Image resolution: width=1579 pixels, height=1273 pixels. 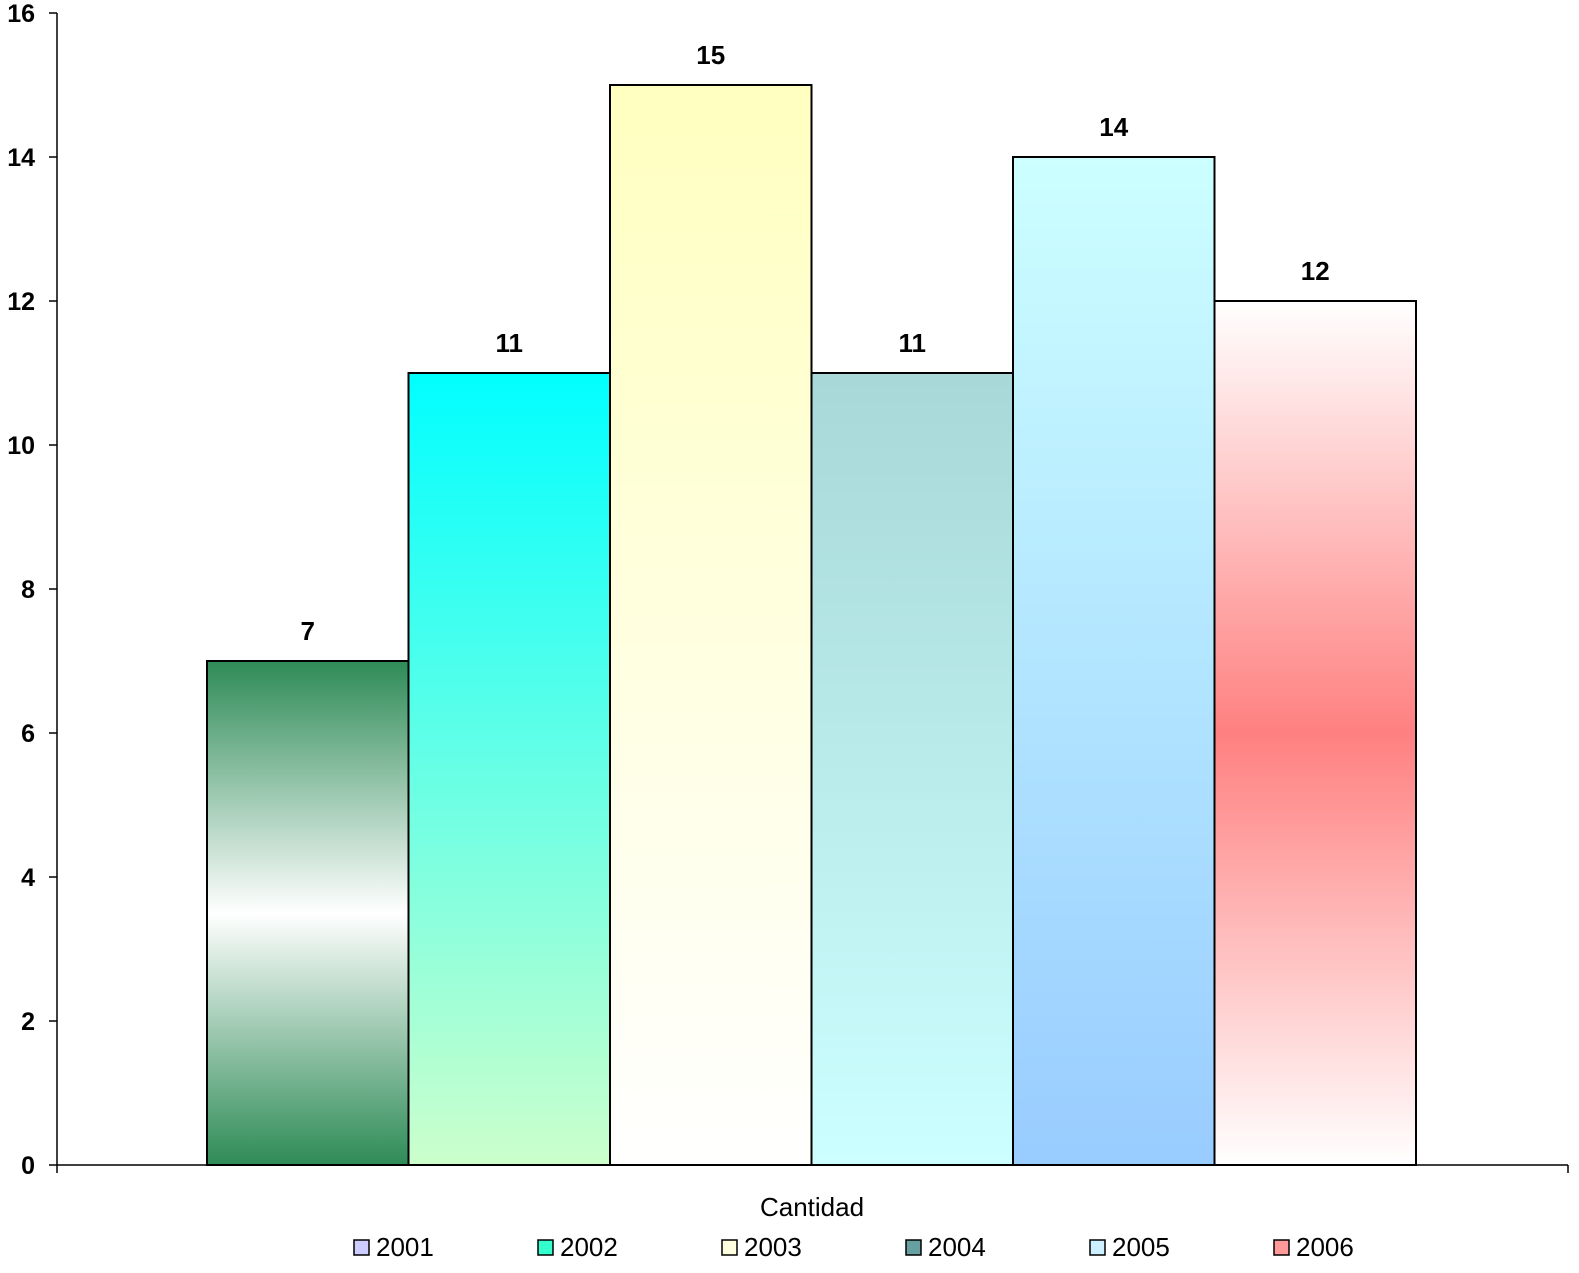 What do you see at coordinates (21, 158) in the screenshot?
I see `y-tick-label: 14` at bounding box center [21, 158].